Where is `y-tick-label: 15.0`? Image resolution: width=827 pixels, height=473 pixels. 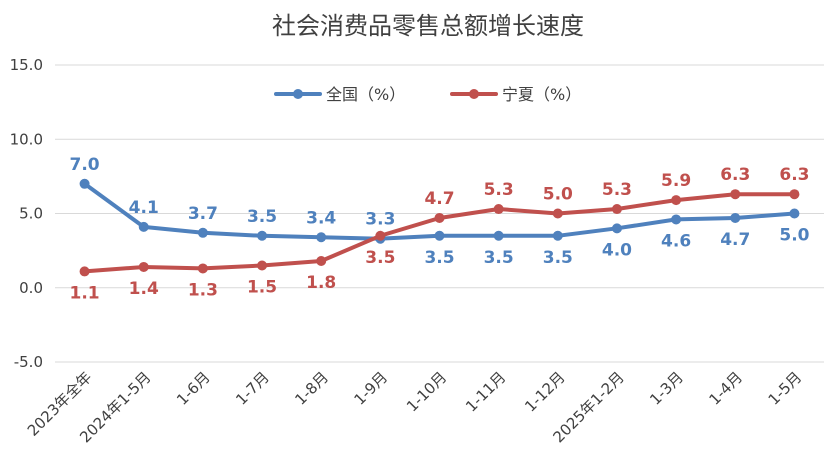 y-tick-label: 15.0 is located at coordinates (26, 65).